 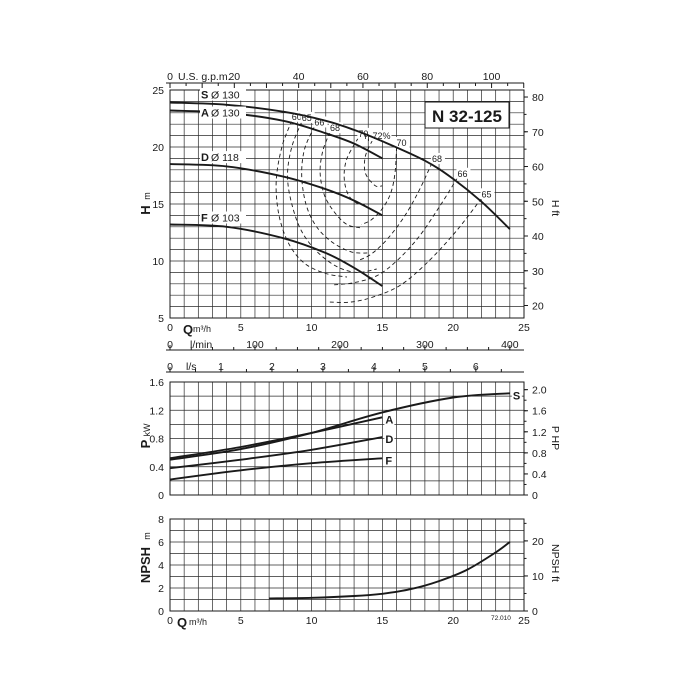 I want to click on head-curve-d, so click(x=276, y=190).